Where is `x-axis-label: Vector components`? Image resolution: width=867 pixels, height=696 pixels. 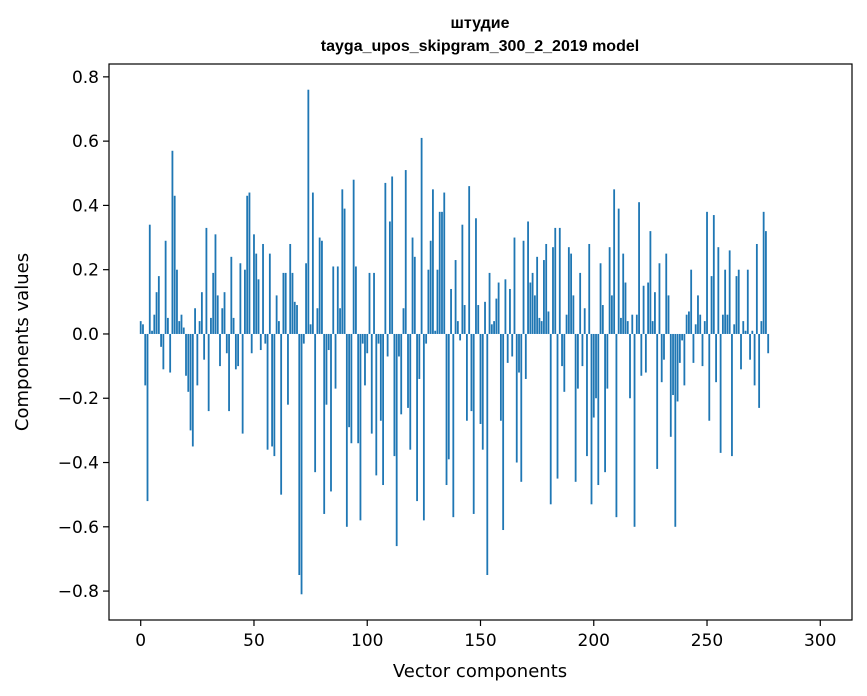
x-axis-label: Vector components is located at coordinates (480, 671).